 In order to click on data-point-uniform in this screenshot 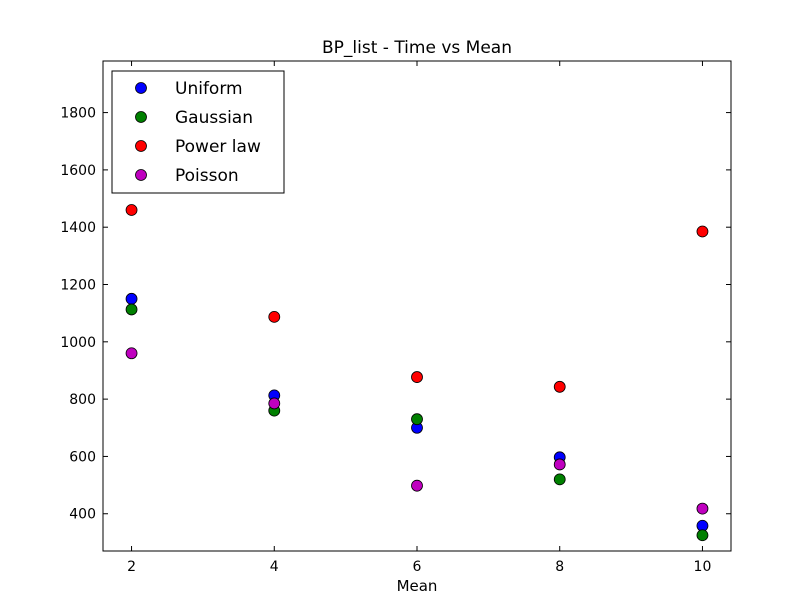, I will do `click(131, 298)`.